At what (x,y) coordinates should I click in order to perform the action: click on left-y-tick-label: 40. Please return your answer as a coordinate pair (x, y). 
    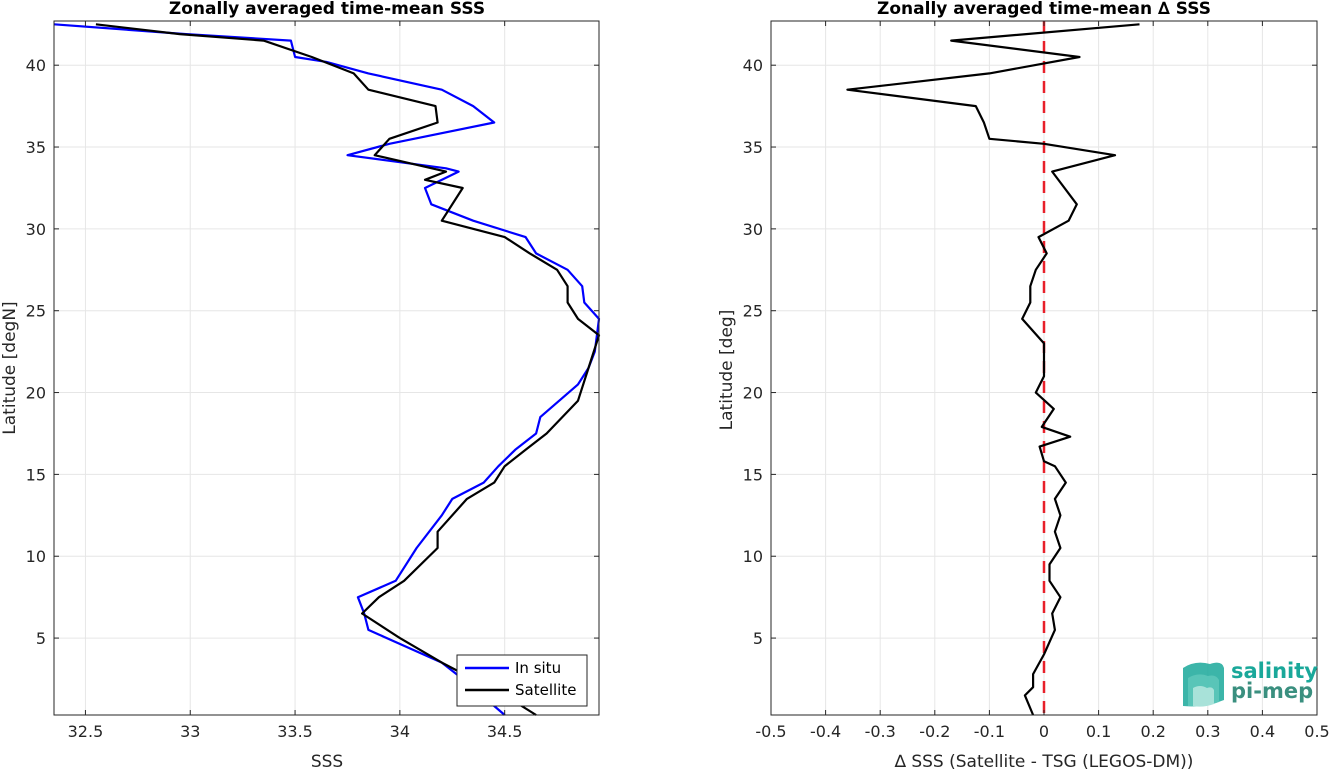
    Looking at the image, I should click on (36, 65).